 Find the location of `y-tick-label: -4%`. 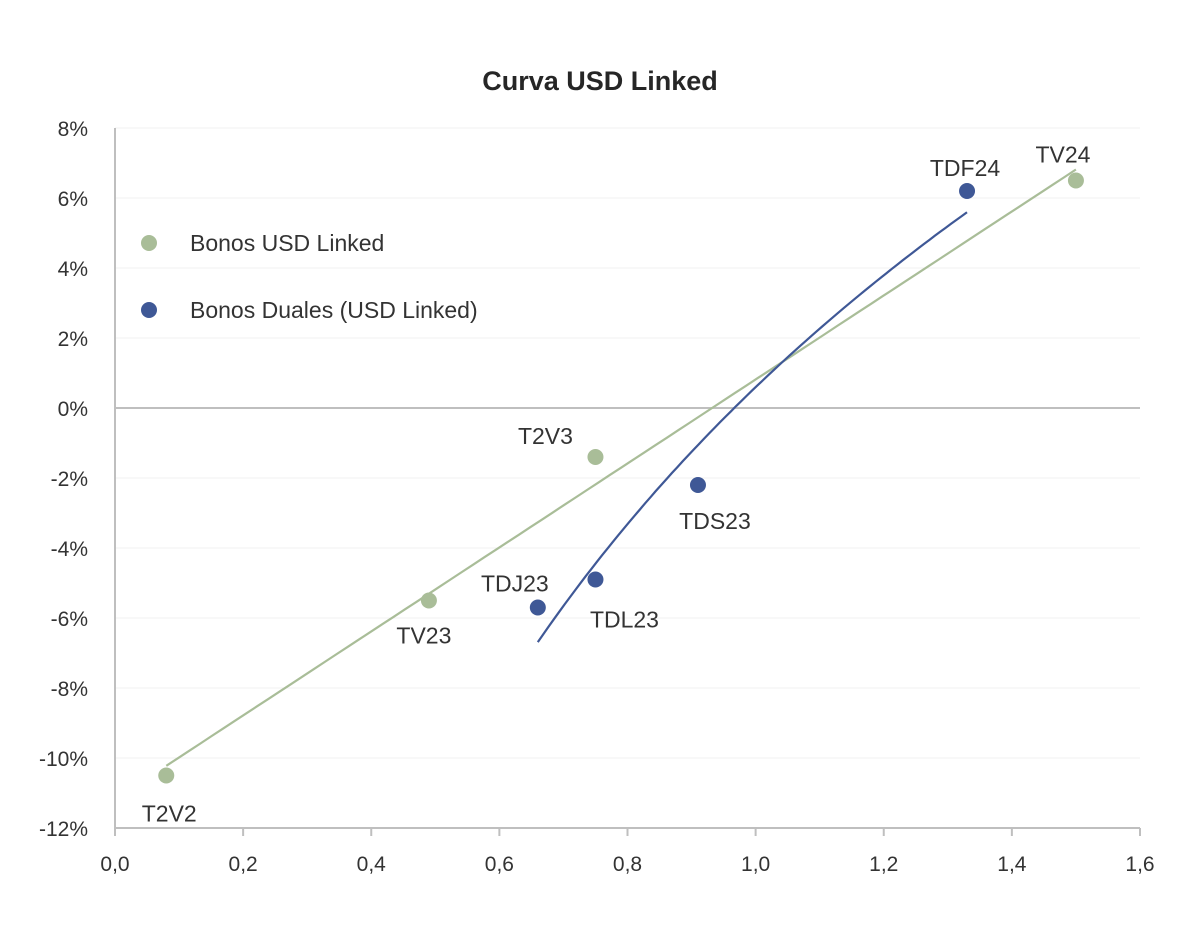

y-tick-label: -4% is located at coordinates (69, 549).